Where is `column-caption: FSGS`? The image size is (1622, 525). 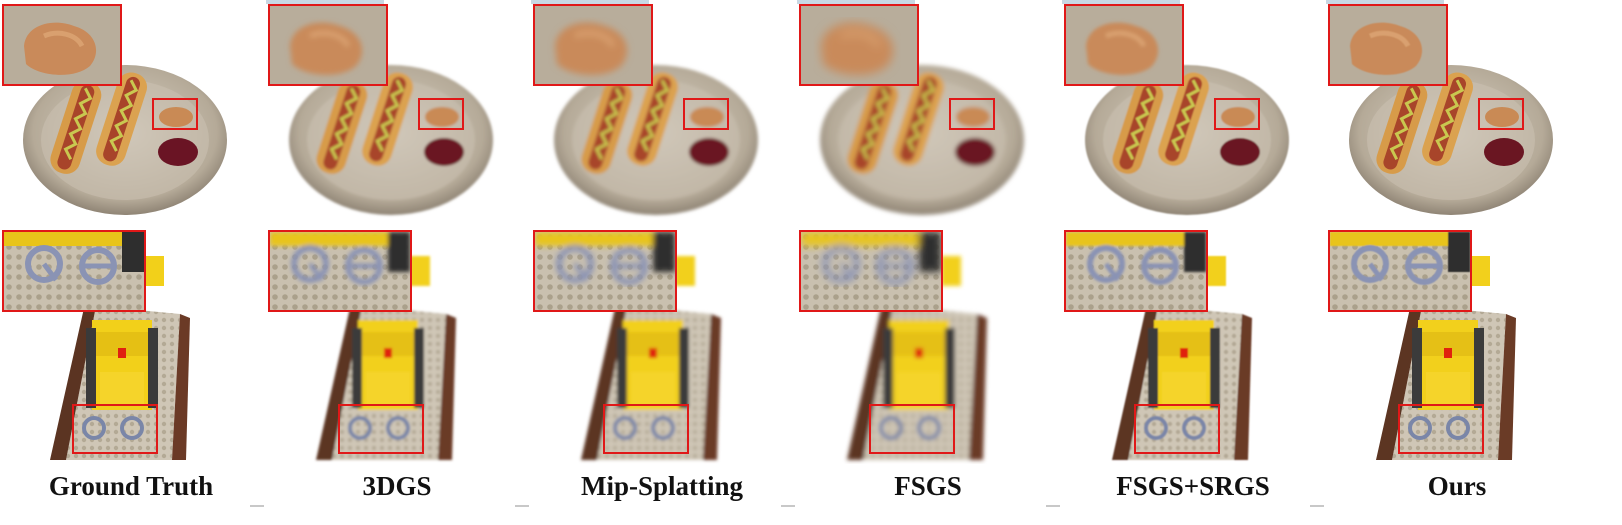 column-caption: FSGS is located at coordinates (928, 486).